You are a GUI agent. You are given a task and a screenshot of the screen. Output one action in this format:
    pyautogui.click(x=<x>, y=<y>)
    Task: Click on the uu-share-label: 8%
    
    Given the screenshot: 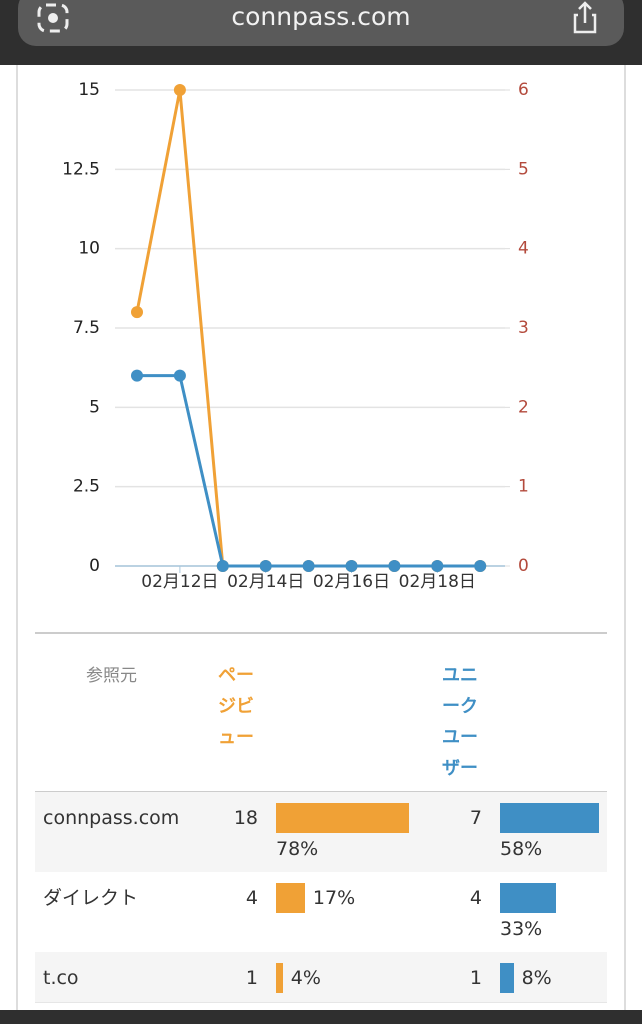 What is the action you would take?
    pyautogui.click(x=536, y=978)
    